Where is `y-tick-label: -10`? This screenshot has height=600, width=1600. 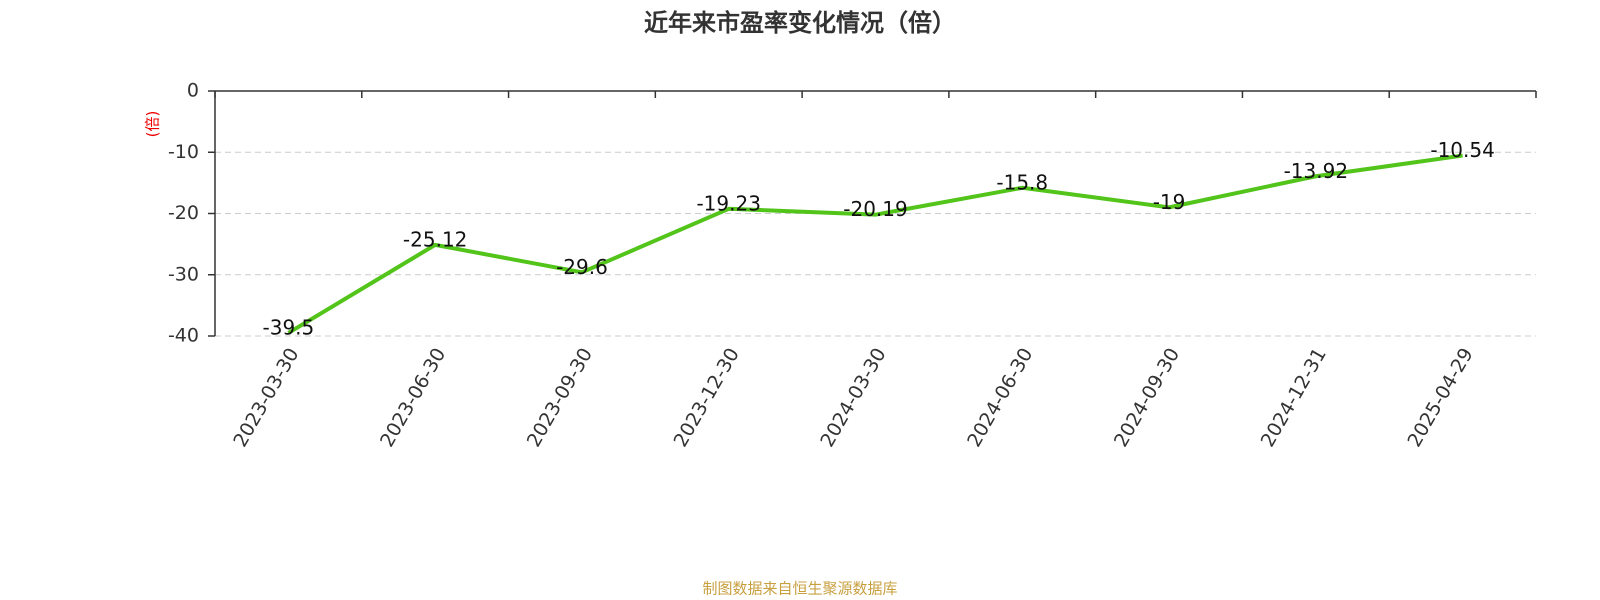
y-tick-label: -10 is located at coordinates (183, 152).